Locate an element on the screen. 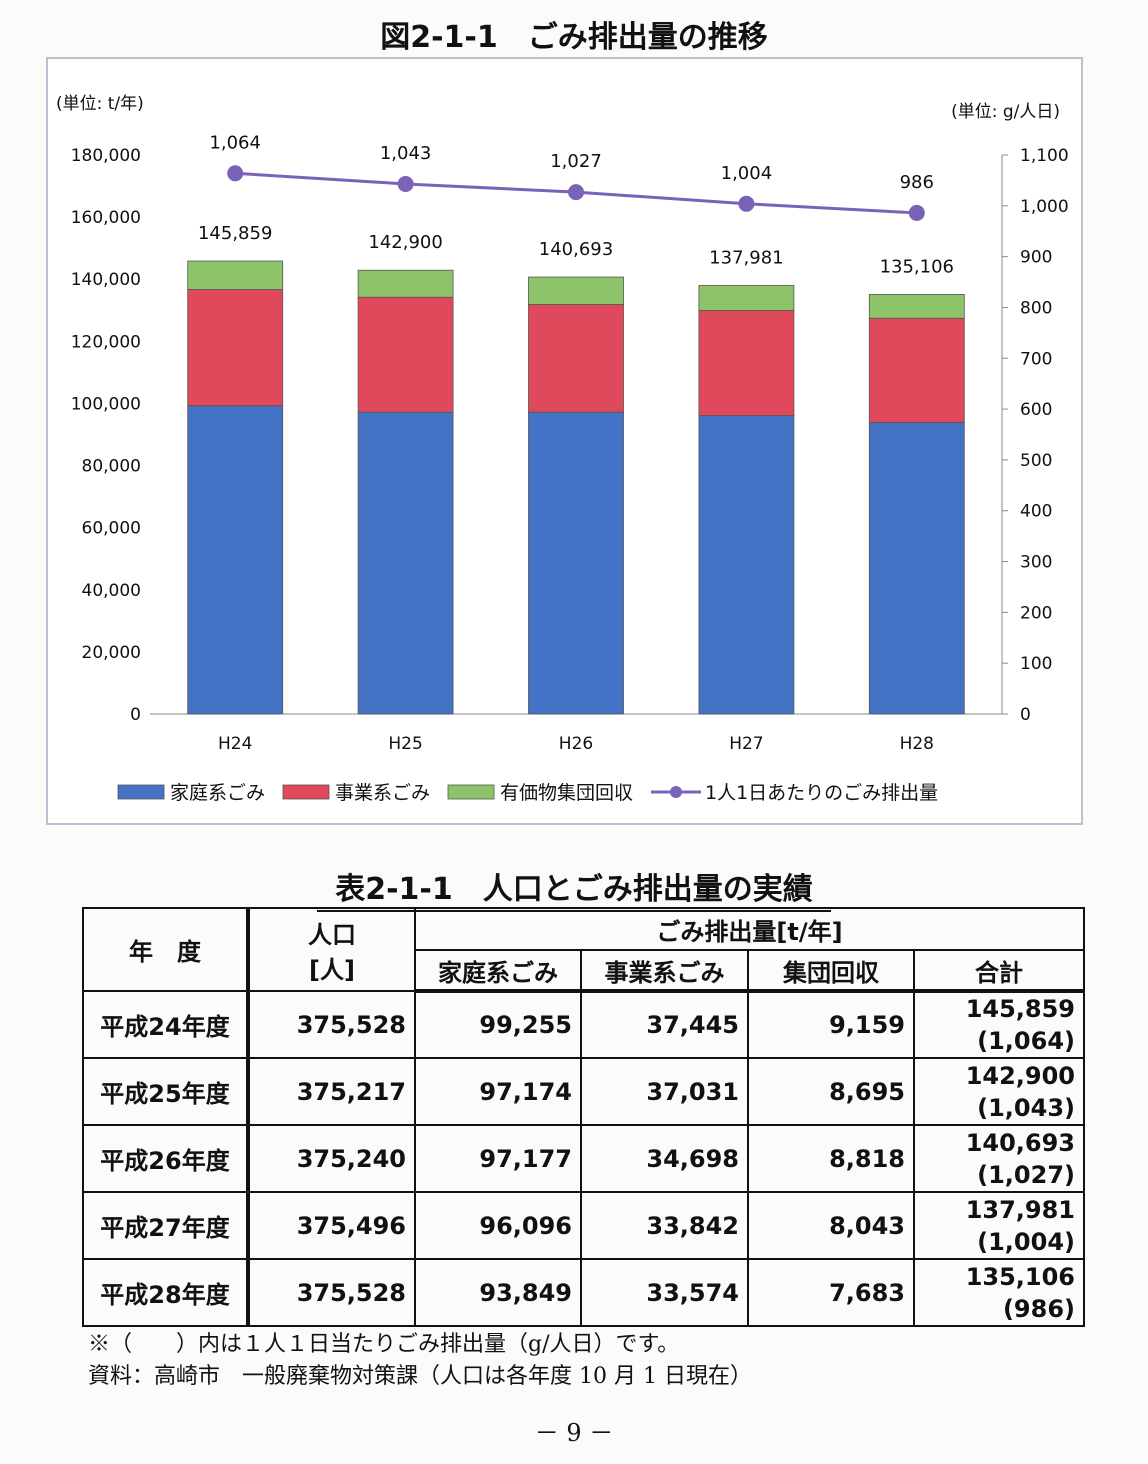  left-tick-label: 100,000 is located at coordinates (106, 404).